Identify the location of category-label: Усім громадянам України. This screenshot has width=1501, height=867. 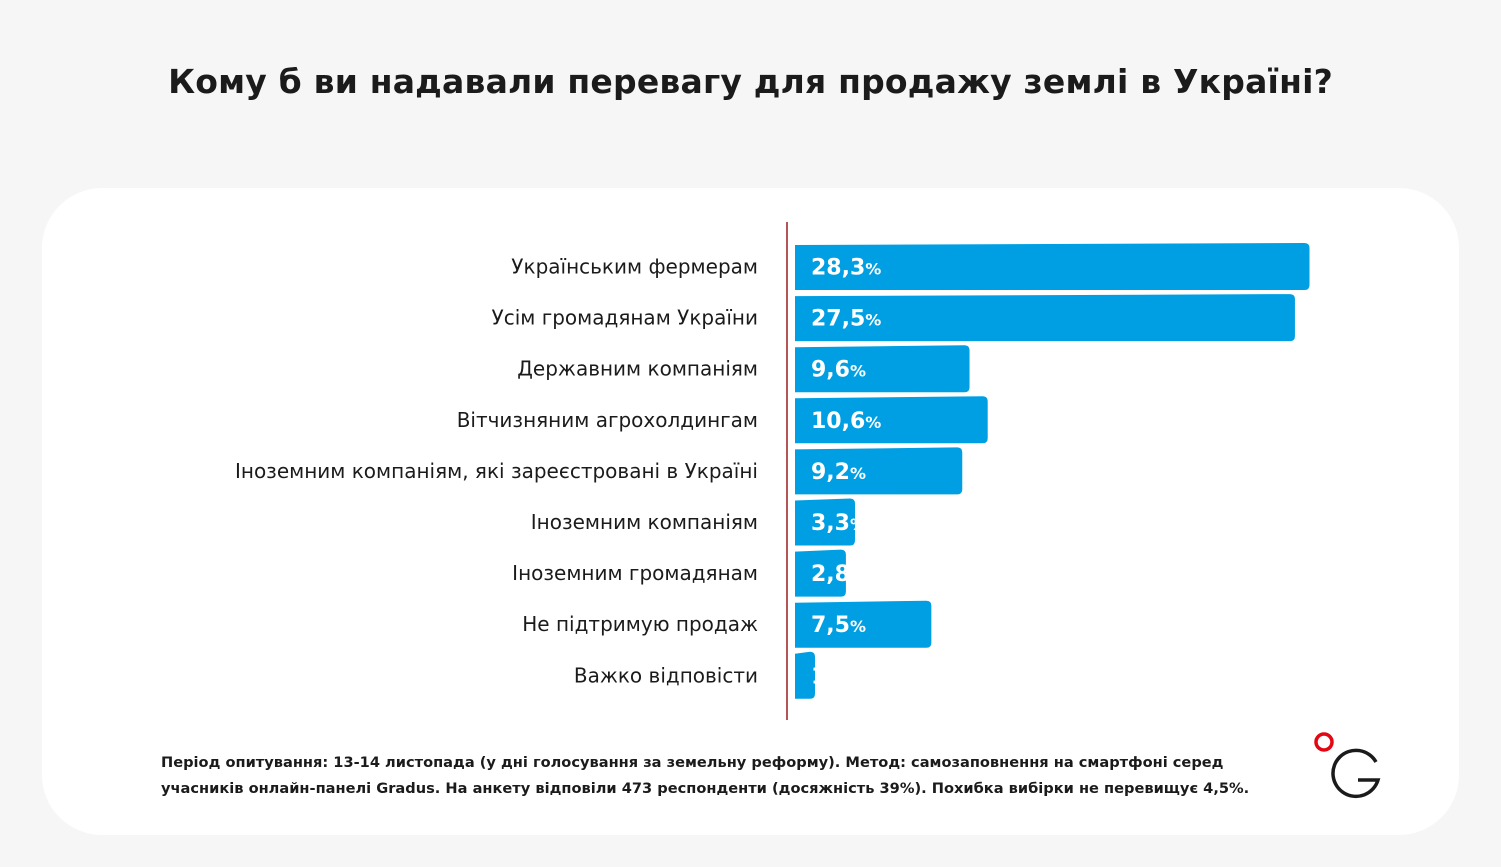
(625, 318).